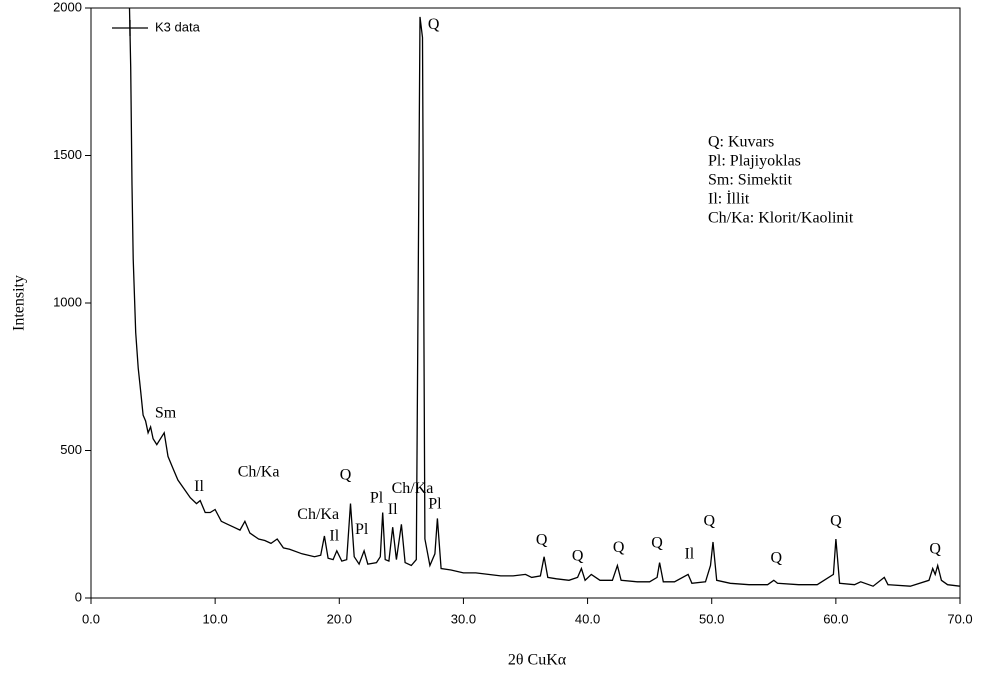 The width and height of the screenshot is (984, 677). I want to click on peak-label: Sm, so click(166, 413).